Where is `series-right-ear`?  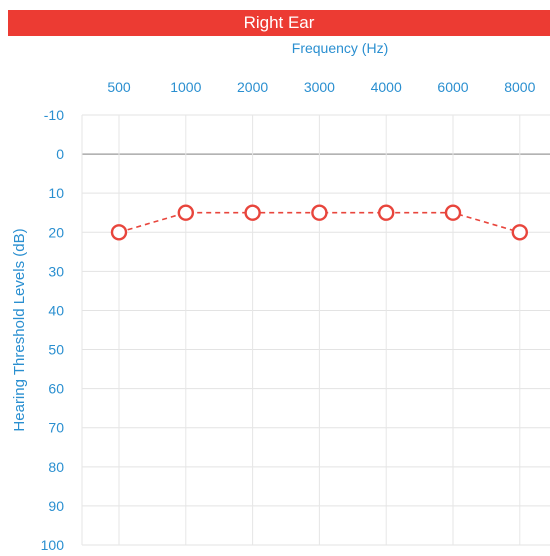 series-right-ear is located at coordinates (319, 222).